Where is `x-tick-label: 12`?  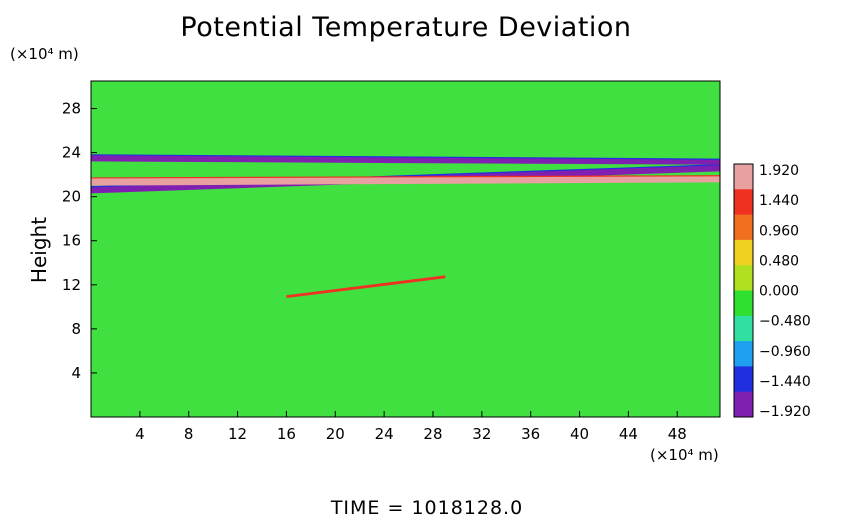 x-tick-label: 12 is located at coordinates (237, 434).